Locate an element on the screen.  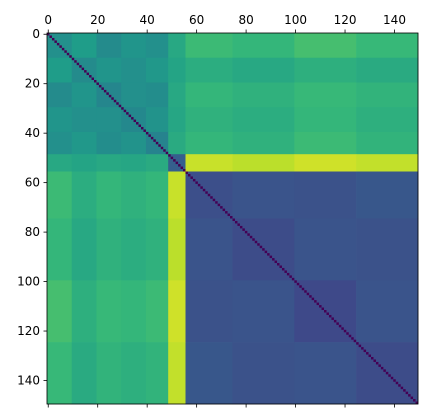
y-tick-label: 140 is located at coordinates (28, 381).